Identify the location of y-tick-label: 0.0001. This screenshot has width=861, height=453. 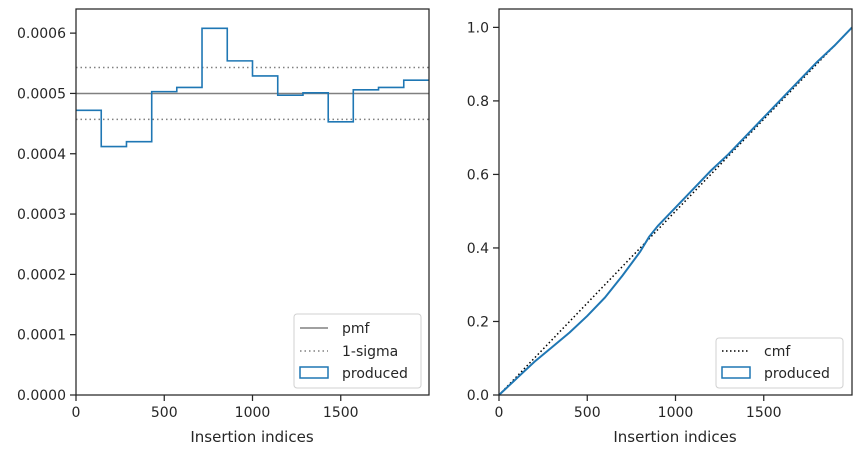
(41, 336).